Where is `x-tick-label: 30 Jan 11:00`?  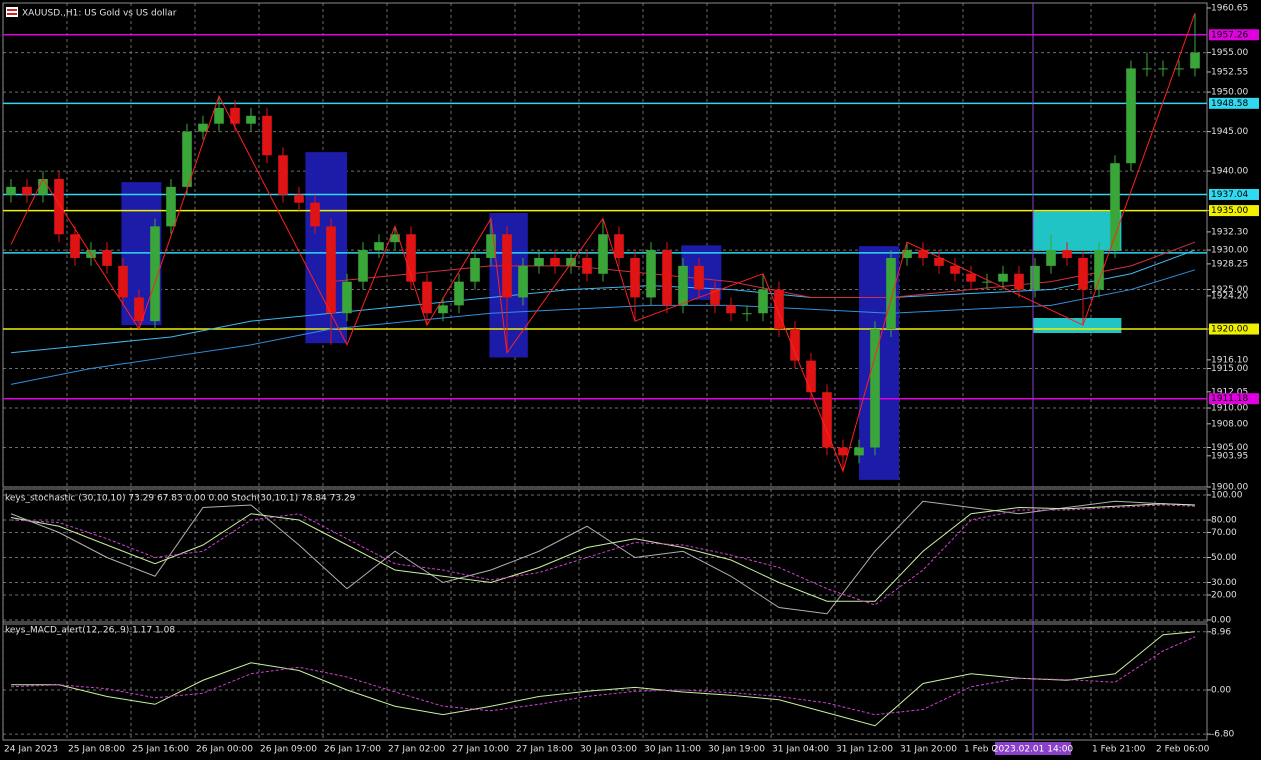
x-tick-label: 30 Jan 11:00 is located at coordinates (672, 750).